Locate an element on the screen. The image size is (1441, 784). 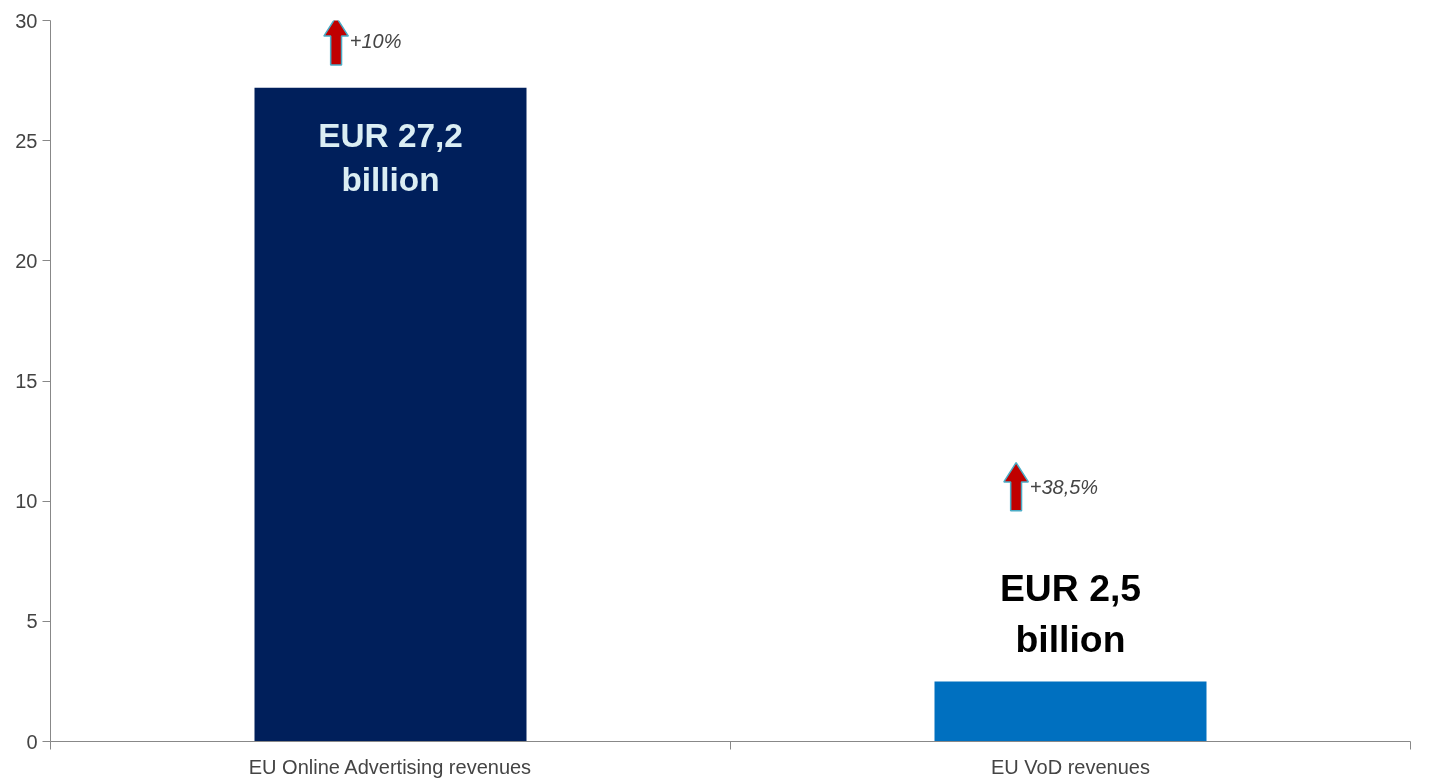
y-tick-label: 15 is located at coordinates (26, 381).